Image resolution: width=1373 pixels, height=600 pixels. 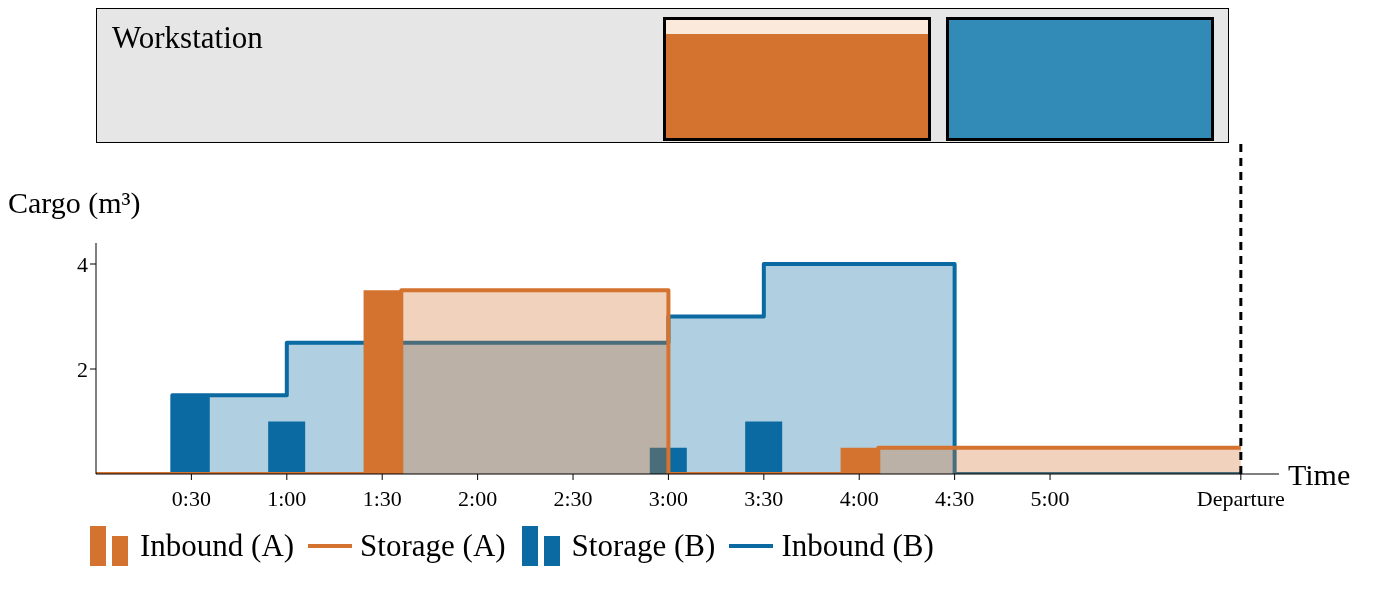 What do you see at coordinates (217, 546) in the screenshot?
I see `legend-label: Inbound (A)` at bounding box center [217, 546].